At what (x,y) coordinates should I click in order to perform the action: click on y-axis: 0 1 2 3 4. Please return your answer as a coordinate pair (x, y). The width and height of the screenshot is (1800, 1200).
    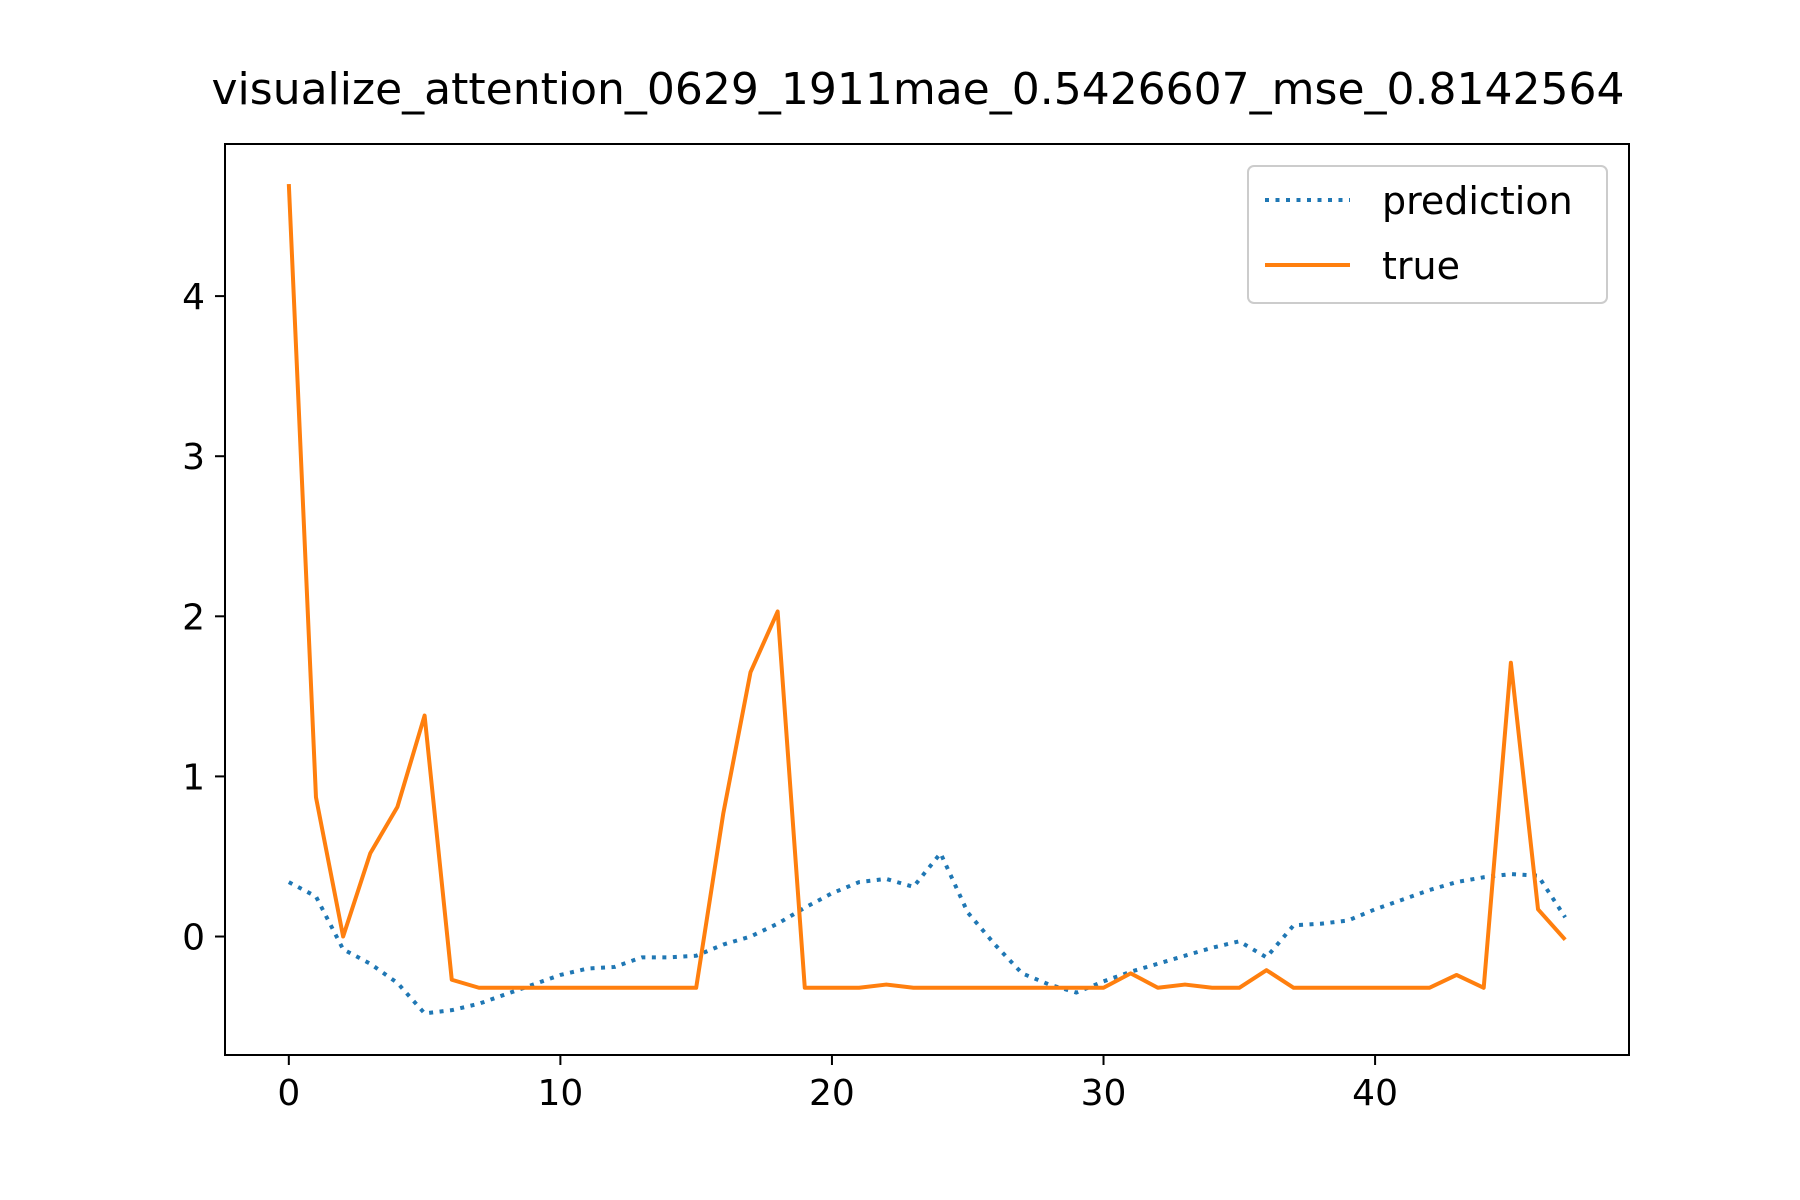
    Looking at the image, I should click on (203, 618).